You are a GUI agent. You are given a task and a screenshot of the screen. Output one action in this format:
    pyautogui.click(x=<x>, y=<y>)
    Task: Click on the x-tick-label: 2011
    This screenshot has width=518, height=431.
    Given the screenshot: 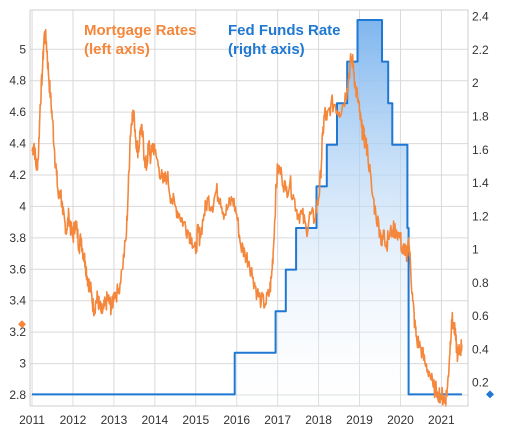 What is the action you would take?
    pyautogui.click(x=32, y=420)
    